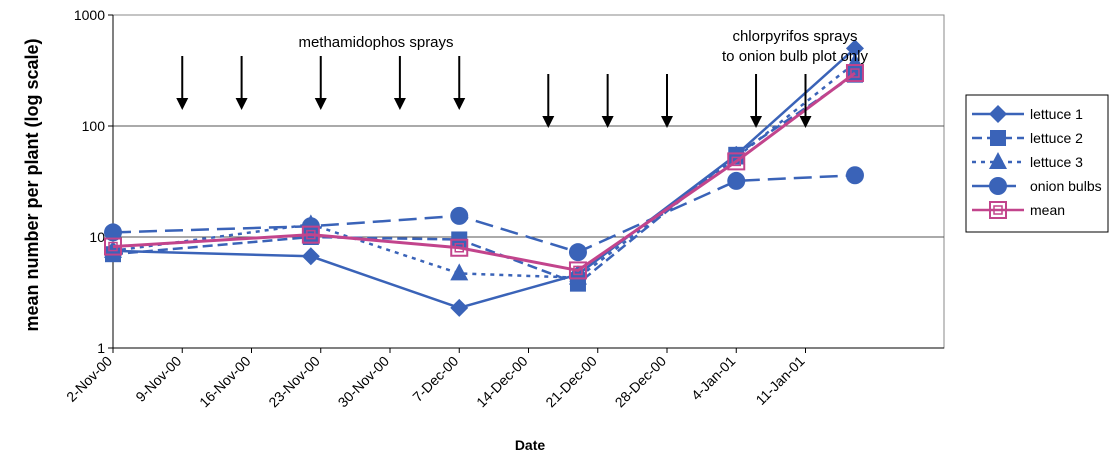 This screenshot has width=1117, height=456. What do you see at coordinates (32, 184) in the screenshot?
I see `y-axis-title: mean number per plant (log scale)` at bounding box center [32, 184].